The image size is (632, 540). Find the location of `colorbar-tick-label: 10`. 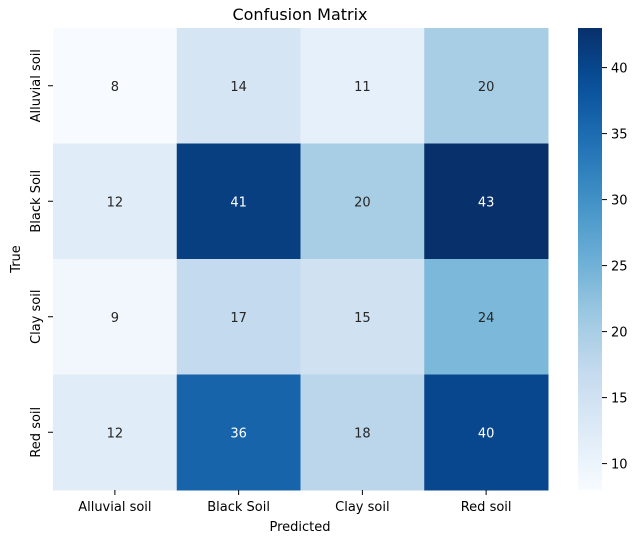

colorbar-tick-label: 10 is located at coordinates (619, 465).